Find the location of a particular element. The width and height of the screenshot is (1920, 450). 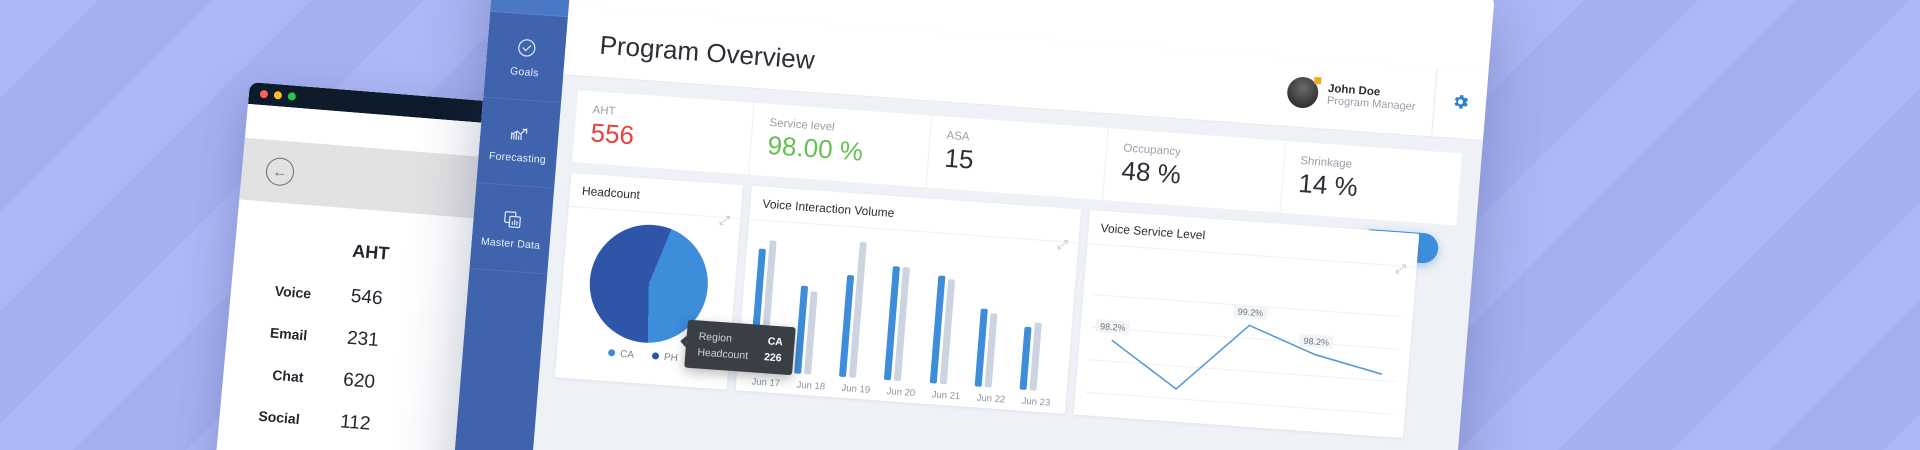

legend-swatch-ca is located at coordinates (611, 353).